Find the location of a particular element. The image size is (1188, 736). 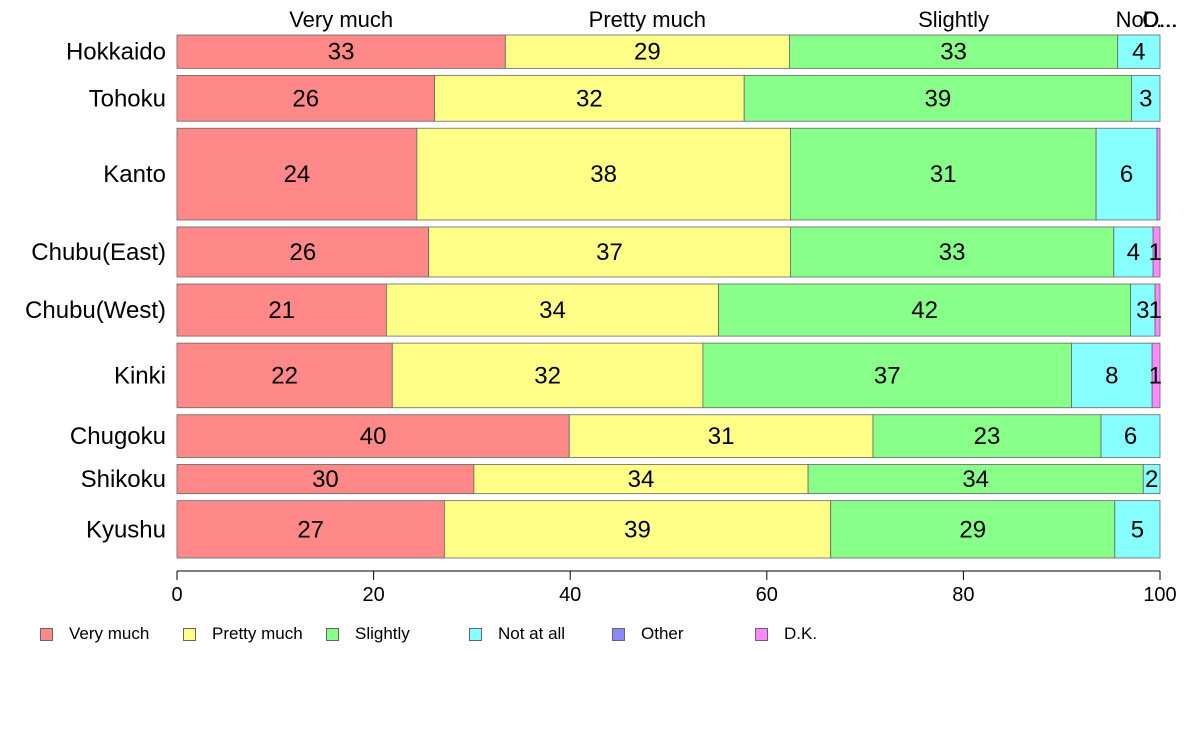

legend-item: Very much is located at coordinates (94, 634).